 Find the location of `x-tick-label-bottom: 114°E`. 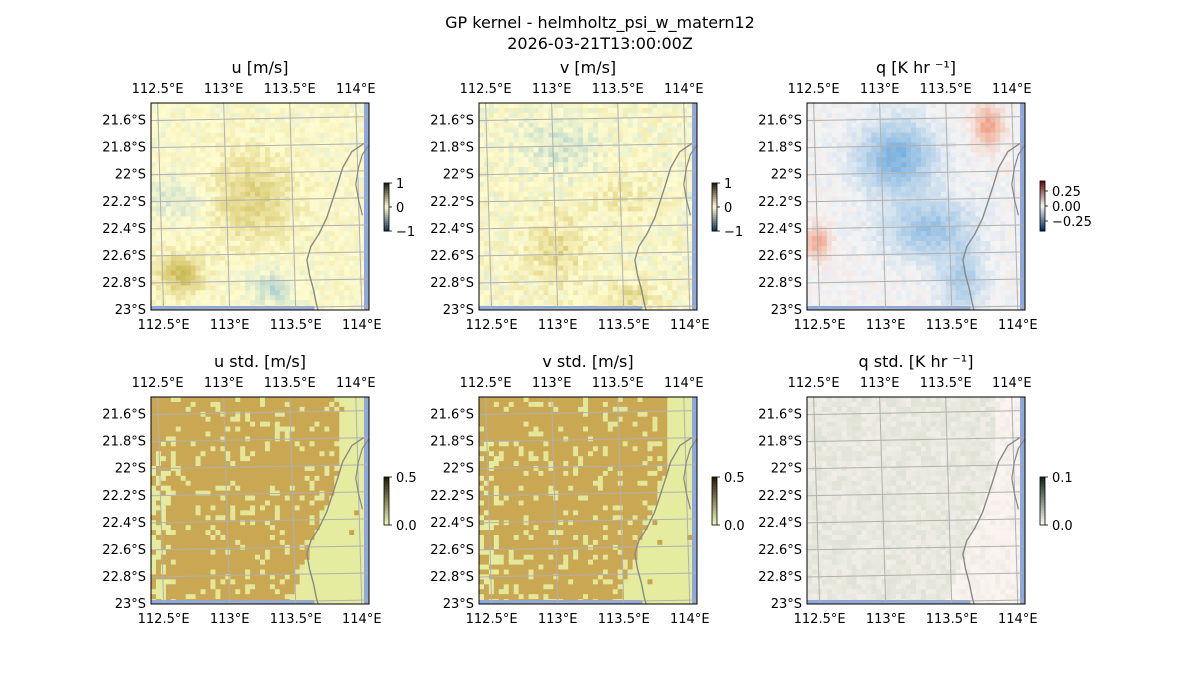

x-tick-label-bottom: 114°E is located at coordinates (690, 325).